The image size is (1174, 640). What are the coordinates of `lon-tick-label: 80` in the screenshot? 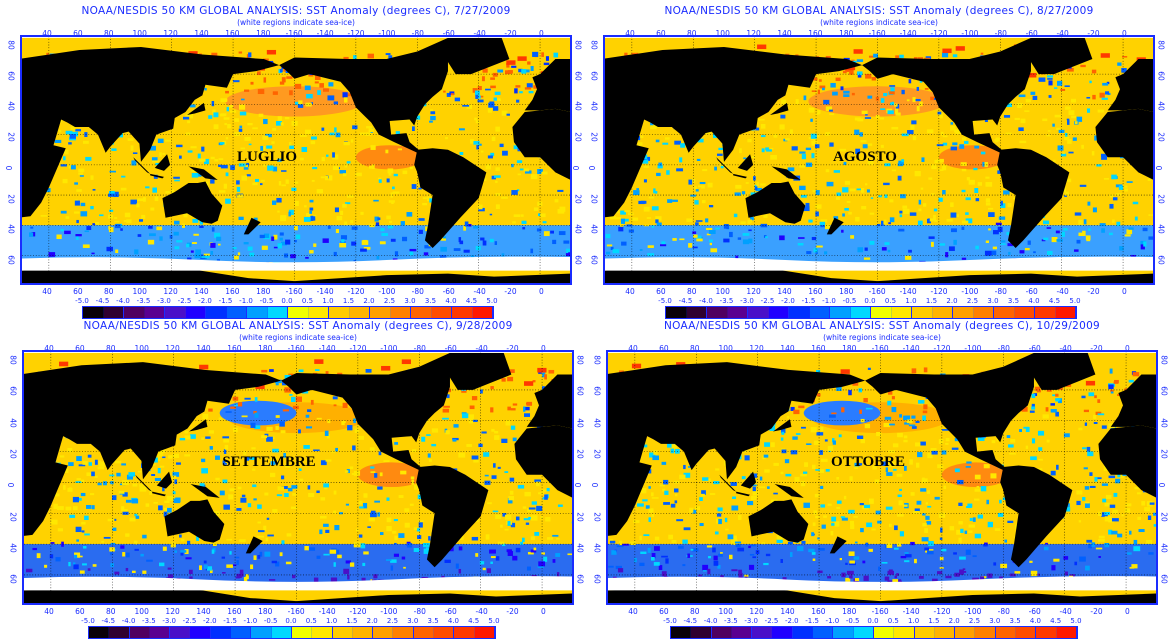 It's located at (111, 348).